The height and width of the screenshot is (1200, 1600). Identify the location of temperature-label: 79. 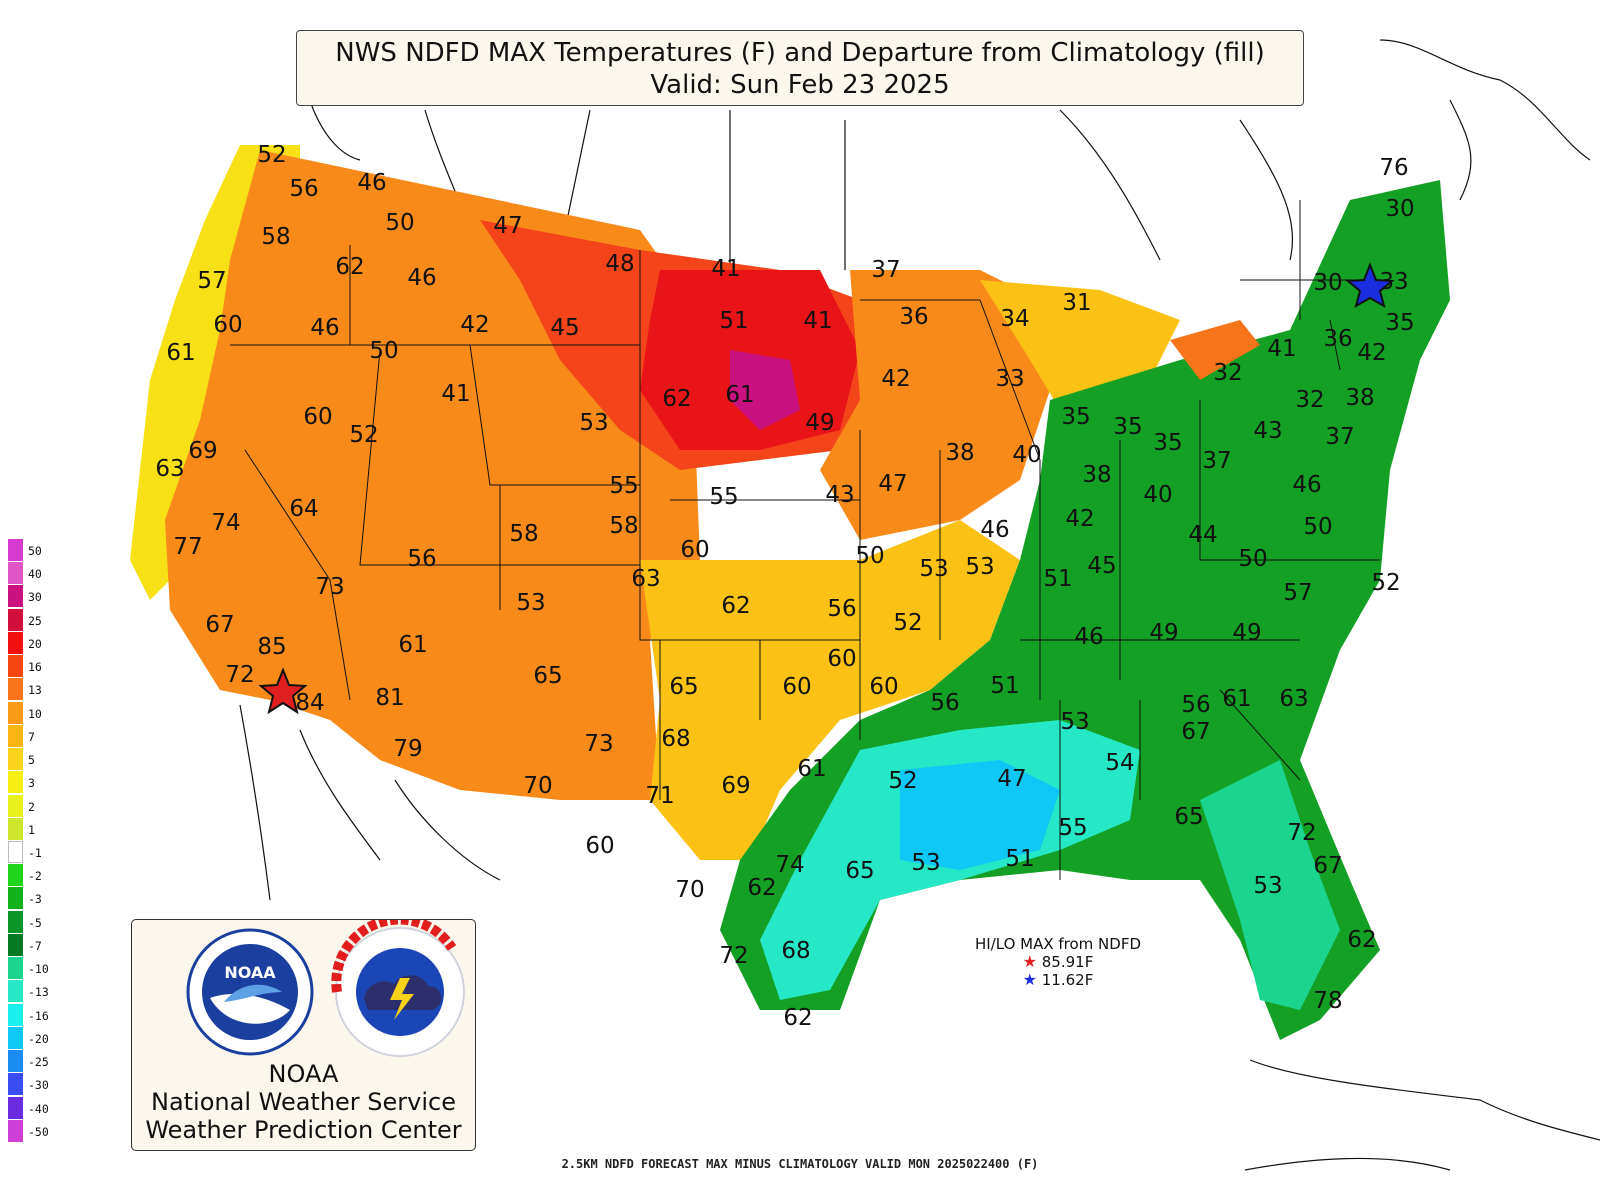
(407, 749).